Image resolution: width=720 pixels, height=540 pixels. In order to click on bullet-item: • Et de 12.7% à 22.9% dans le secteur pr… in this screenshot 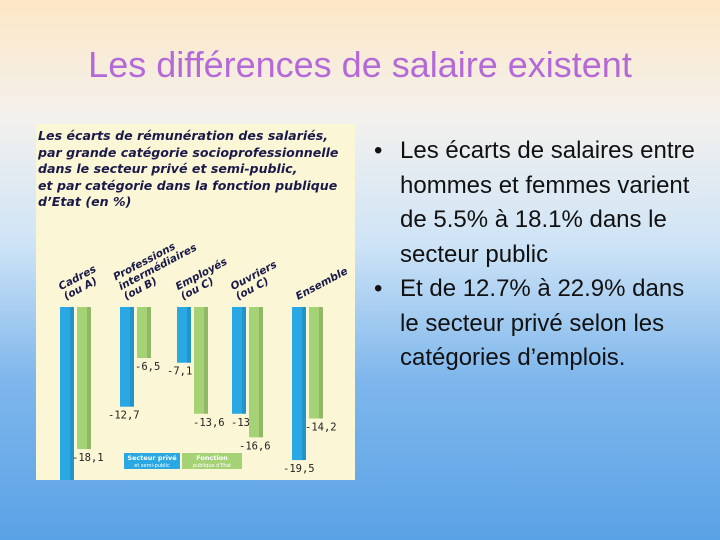, I will do `click(538, 324)`.